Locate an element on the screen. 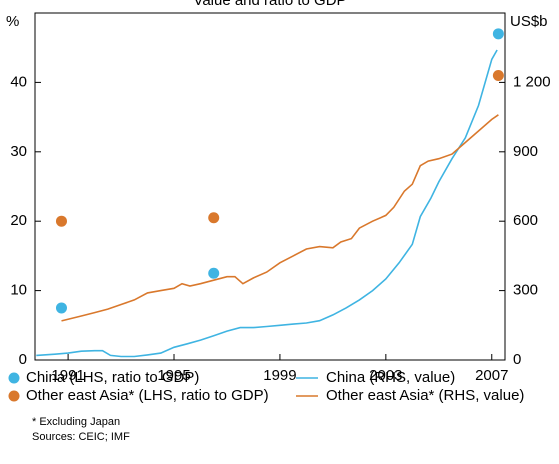 This screenshot has height=464, width=559. y-axis-label: % is located at coordinates (12, 21).